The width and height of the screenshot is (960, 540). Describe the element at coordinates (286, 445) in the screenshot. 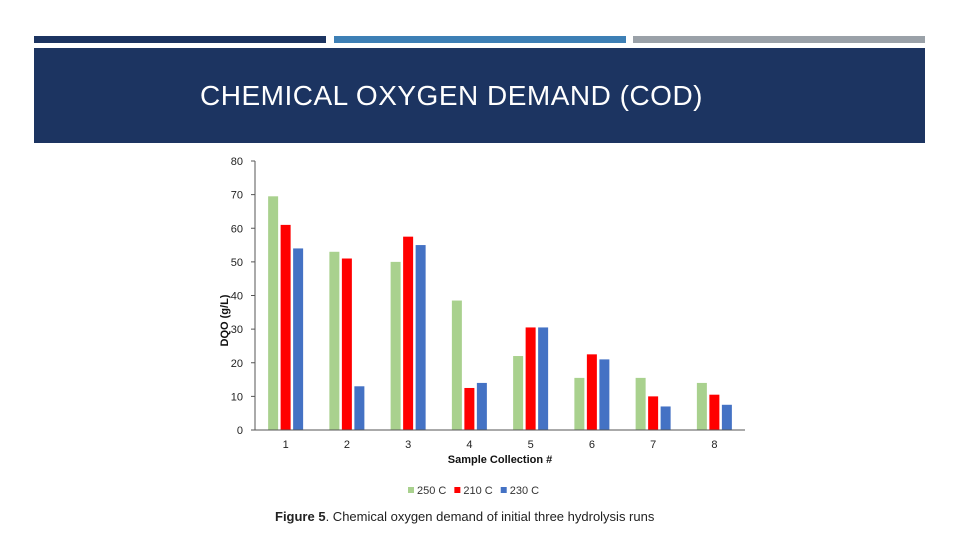

I see `x-tick-label: 1` at that location.